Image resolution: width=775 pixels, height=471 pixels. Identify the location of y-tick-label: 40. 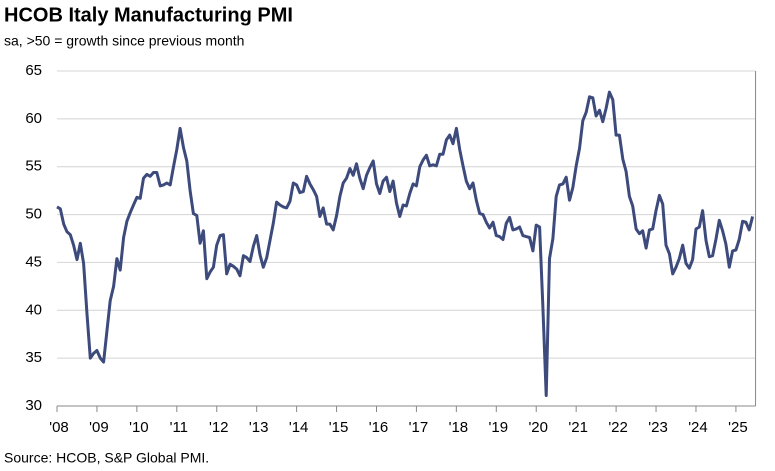
(33, 309).